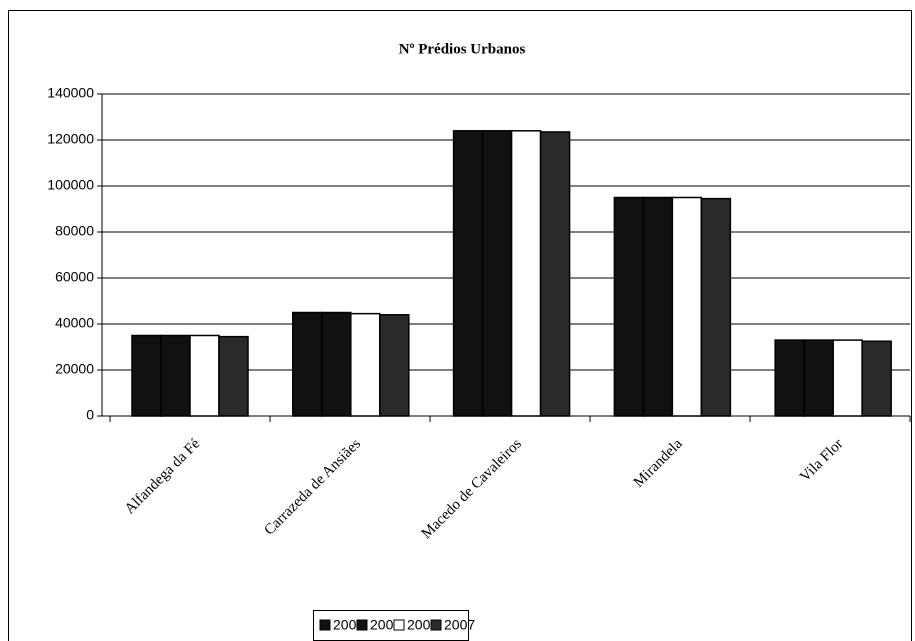 The image size is (915, 641). I want to click on chart-title: Nº Prédios Urbanos, so click(462, 49).